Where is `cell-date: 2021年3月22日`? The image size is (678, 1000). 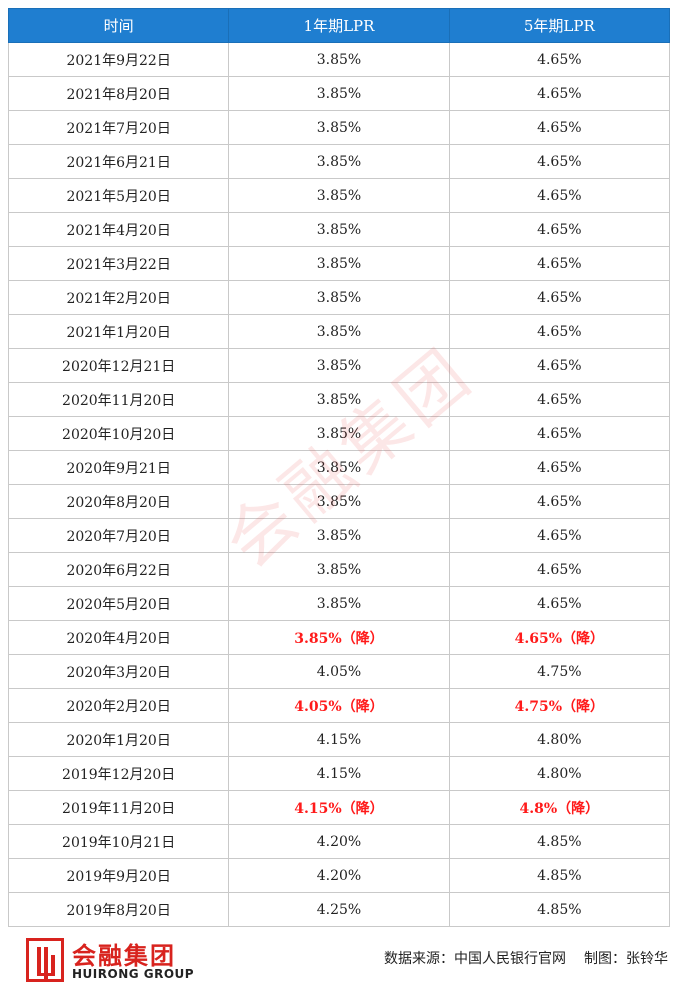
cell-date: 2021年3月22日 is located at coordinates (118, 263).